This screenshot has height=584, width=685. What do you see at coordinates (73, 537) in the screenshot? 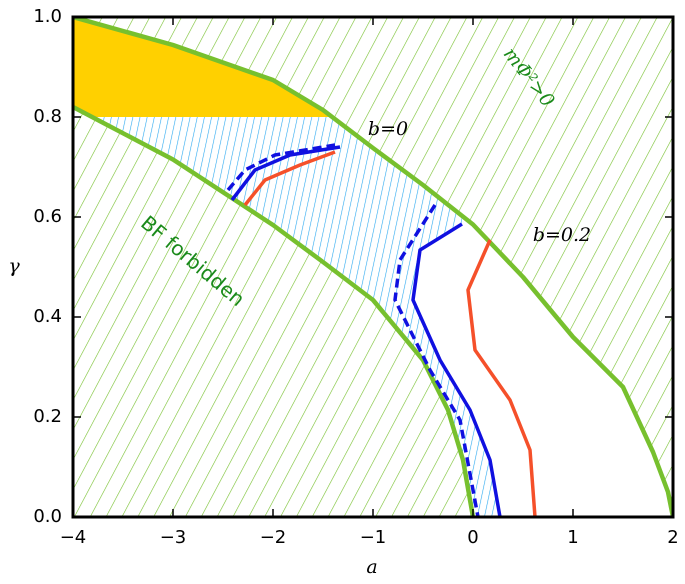
I see `x-tick-label: −4` at bounding box center [73, 537].